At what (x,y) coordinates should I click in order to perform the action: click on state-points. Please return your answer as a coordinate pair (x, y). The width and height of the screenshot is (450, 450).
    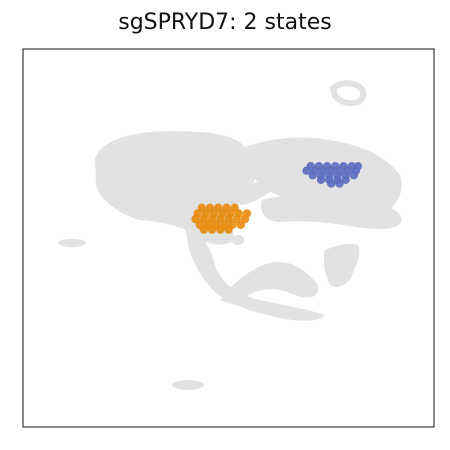
    Looking at the image, I should click on (277, 197).